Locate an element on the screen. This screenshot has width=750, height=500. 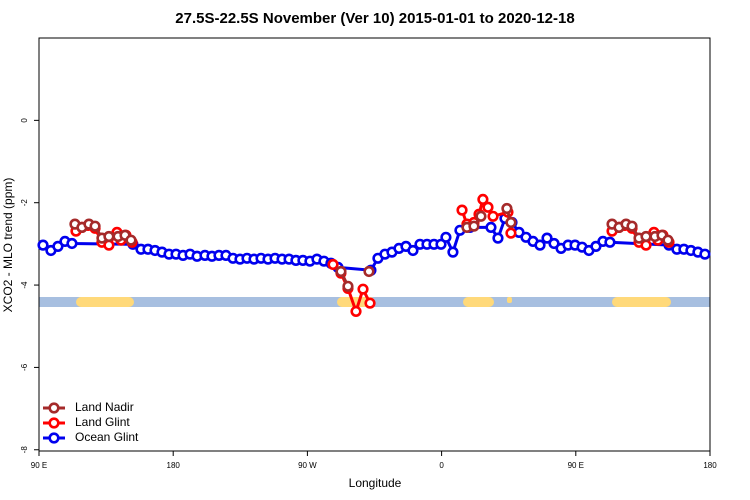
legend-label: Land Nadir is located at coordinates (104, 407).